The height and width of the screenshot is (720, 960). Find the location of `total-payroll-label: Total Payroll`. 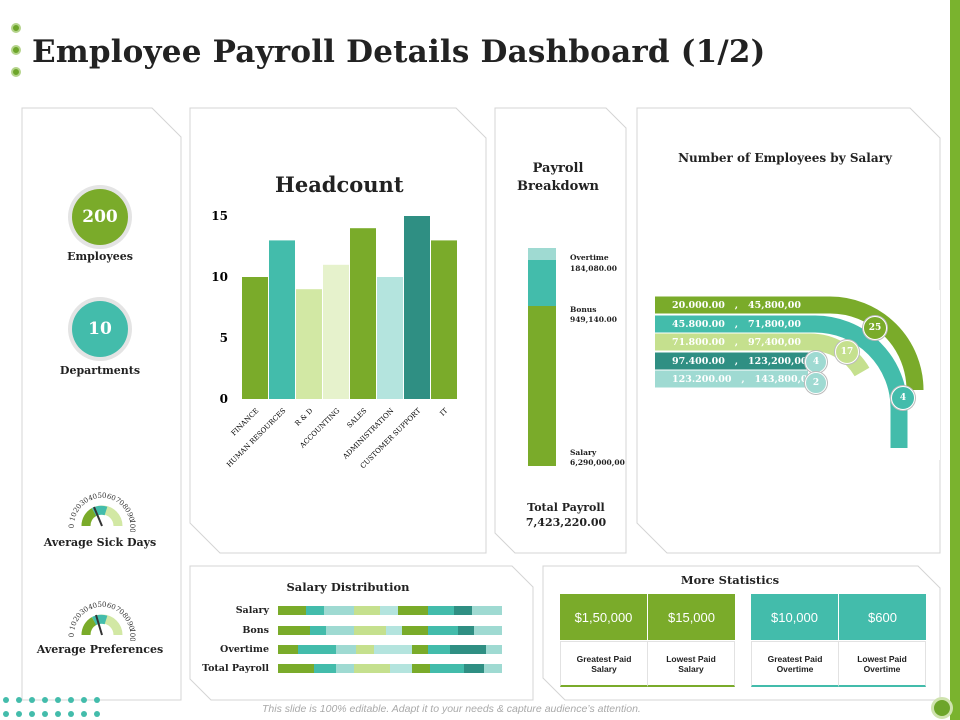

total-payroll-label: Total Payroll is located at coordinates (566, 507).